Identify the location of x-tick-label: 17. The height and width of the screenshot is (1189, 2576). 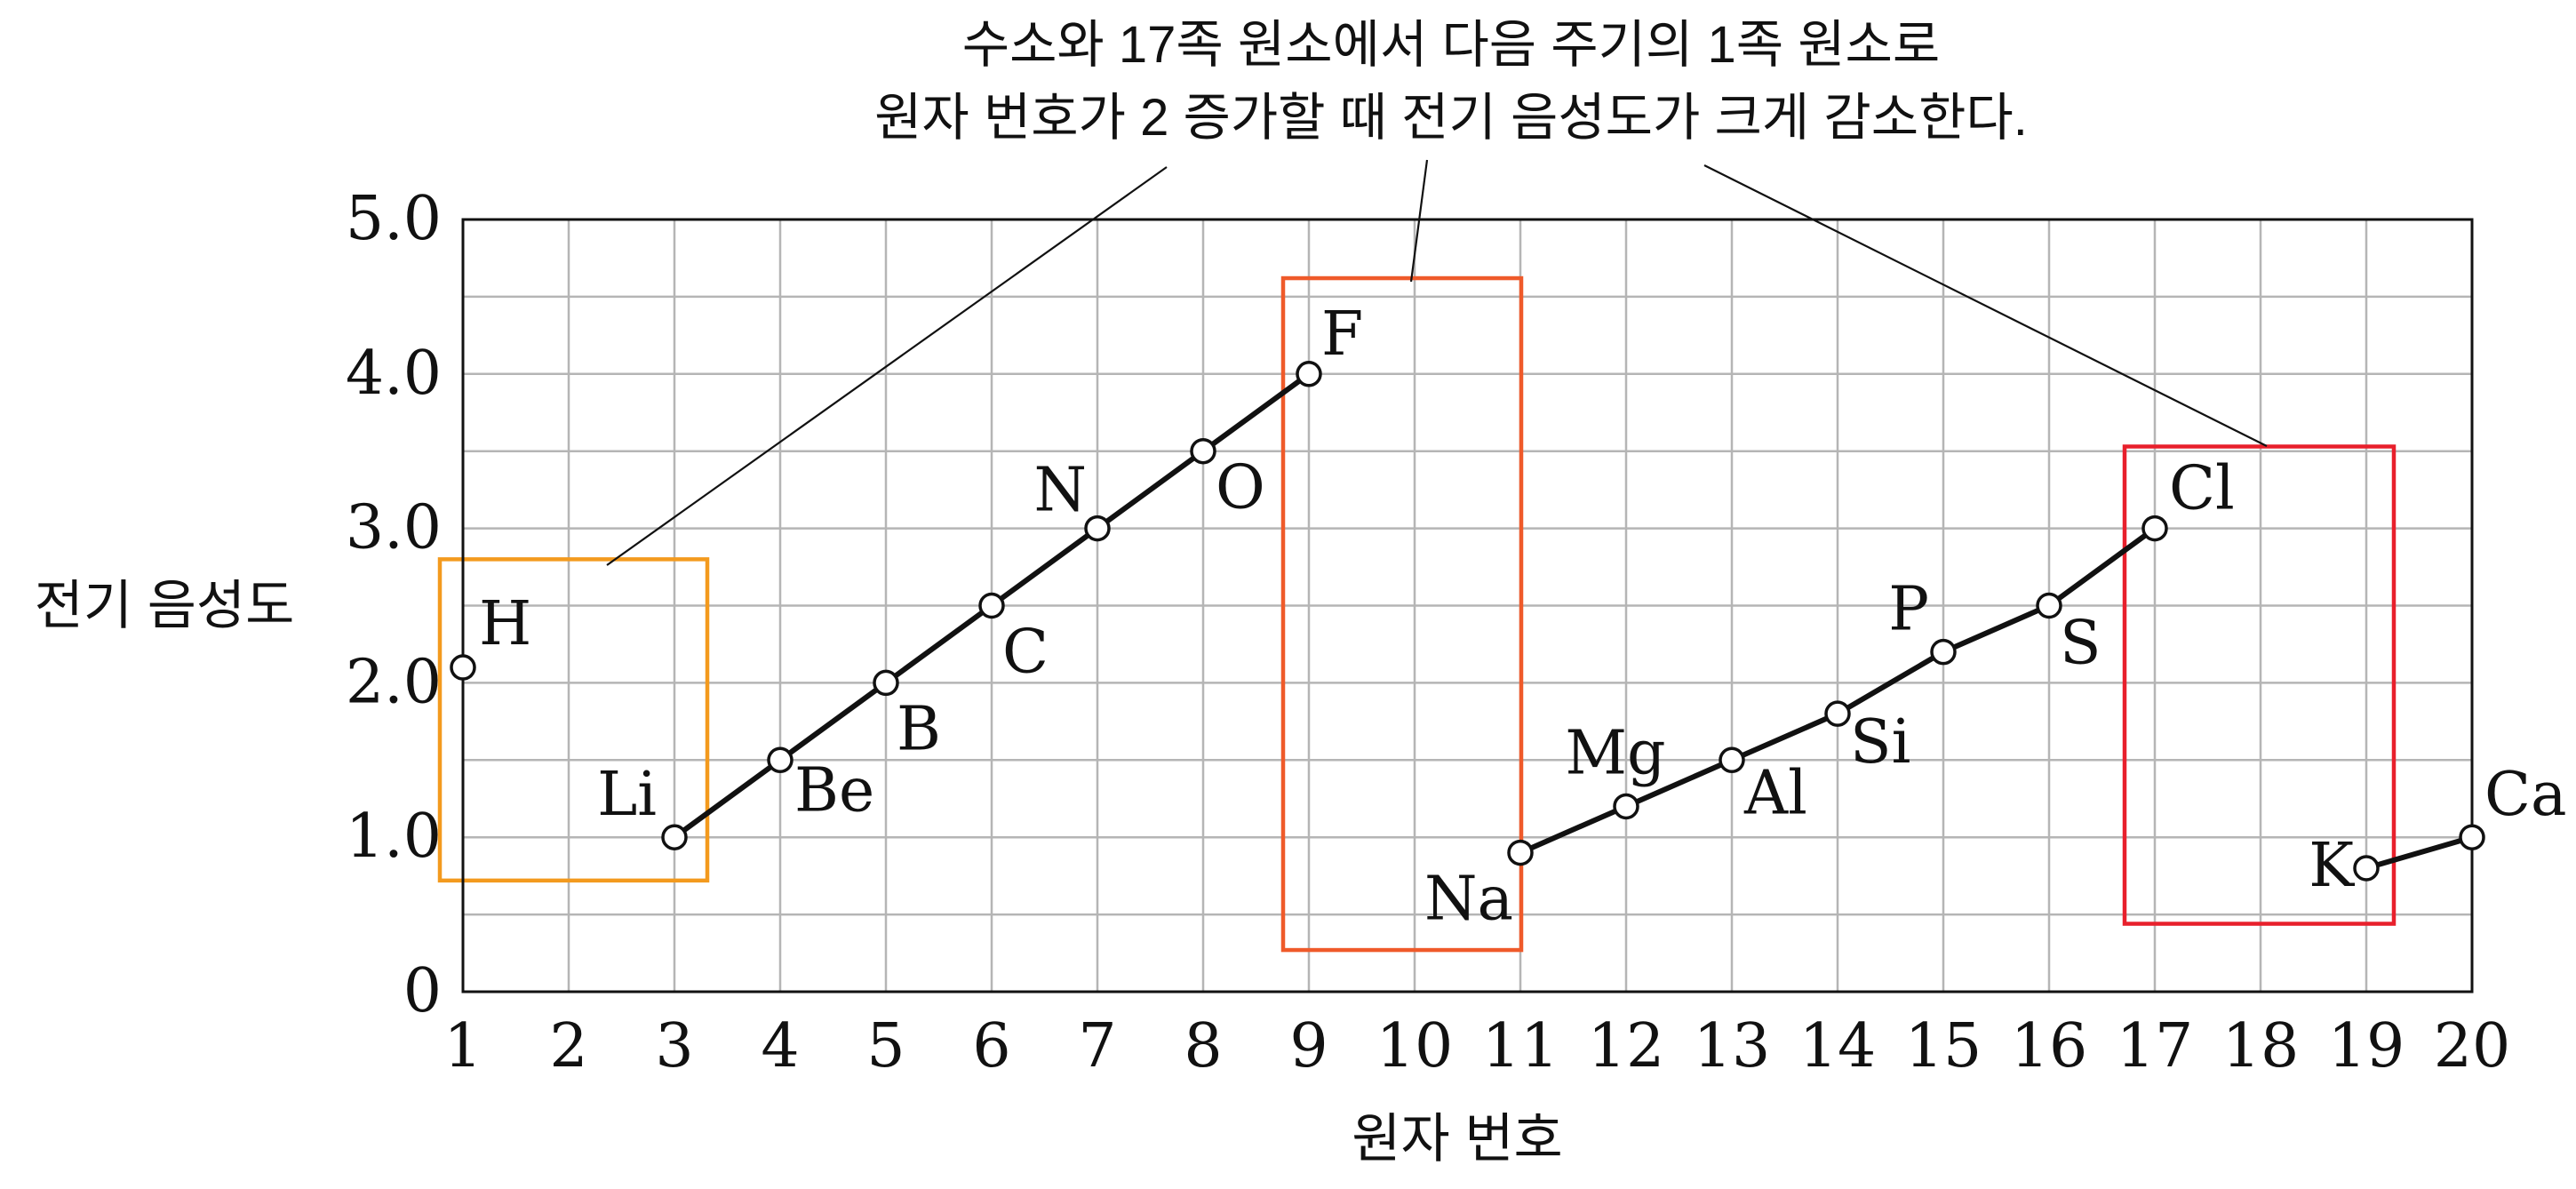
(2155, 1046).